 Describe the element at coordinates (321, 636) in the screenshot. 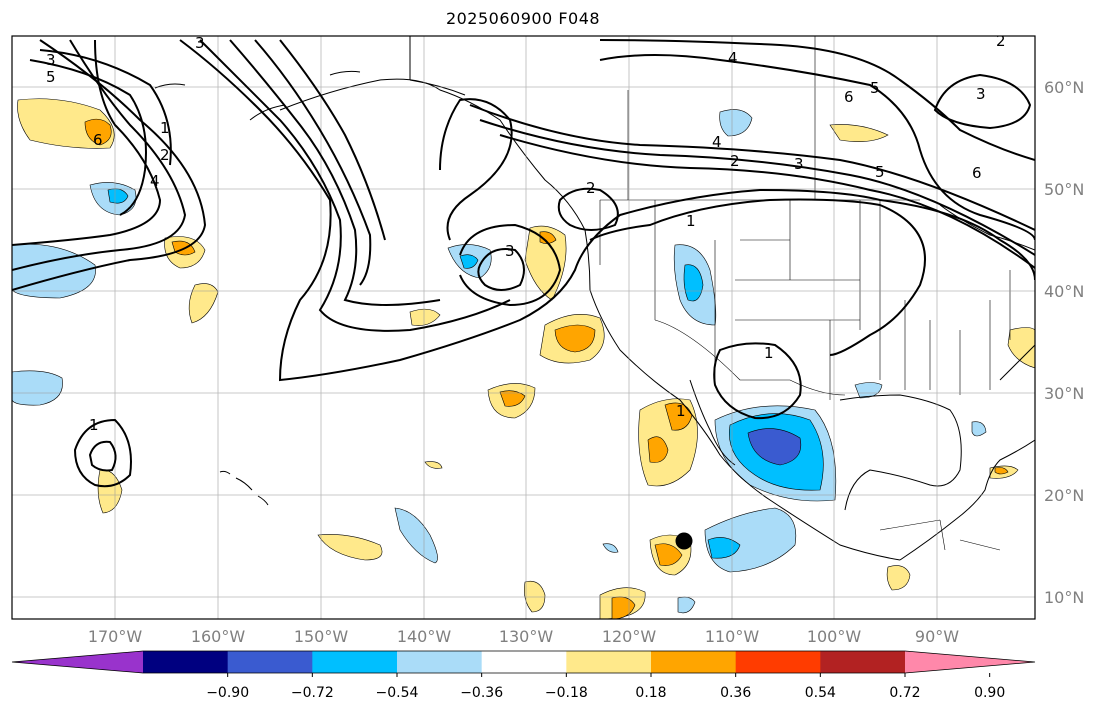

I see `lon-tick-label: 150°W` at that location.